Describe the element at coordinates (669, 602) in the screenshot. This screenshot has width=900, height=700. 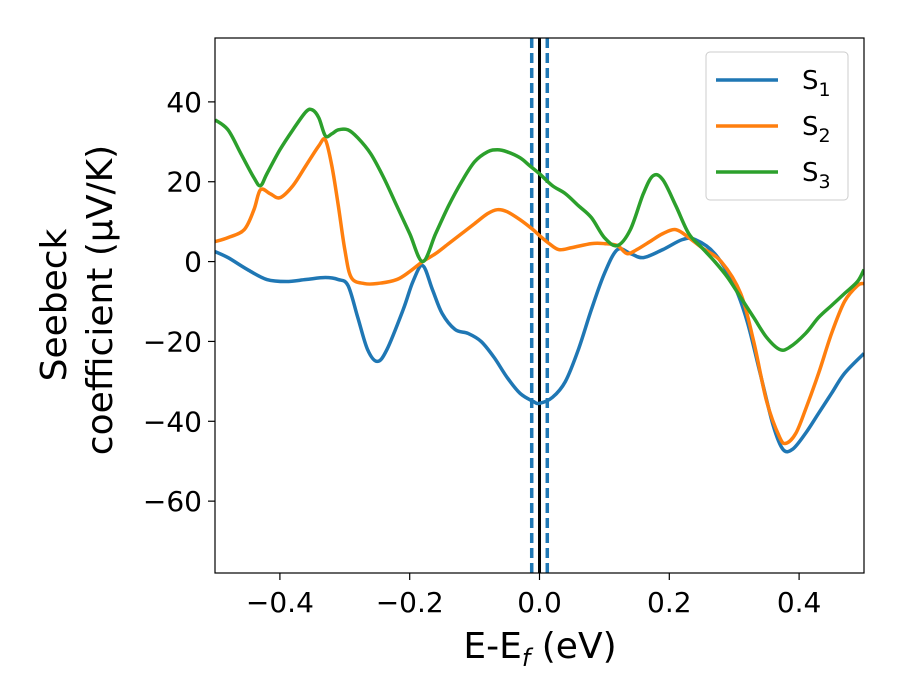
I see `x-tick-label: 0.2` at that location.